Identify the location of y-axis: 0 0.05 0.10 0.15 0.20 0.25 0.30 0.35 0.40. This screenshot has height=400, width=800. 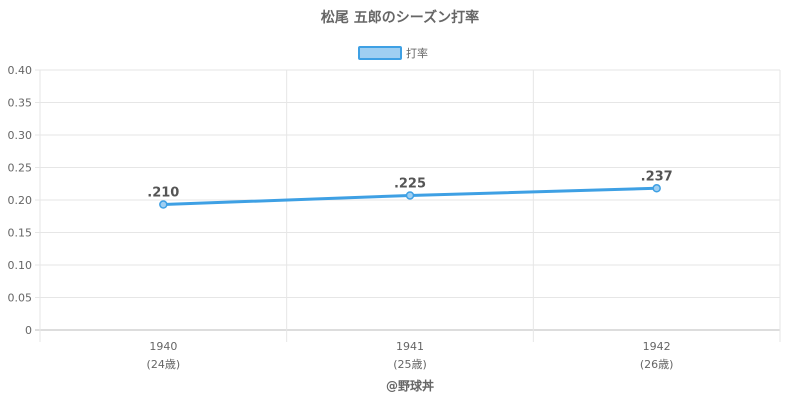
(20, 200).